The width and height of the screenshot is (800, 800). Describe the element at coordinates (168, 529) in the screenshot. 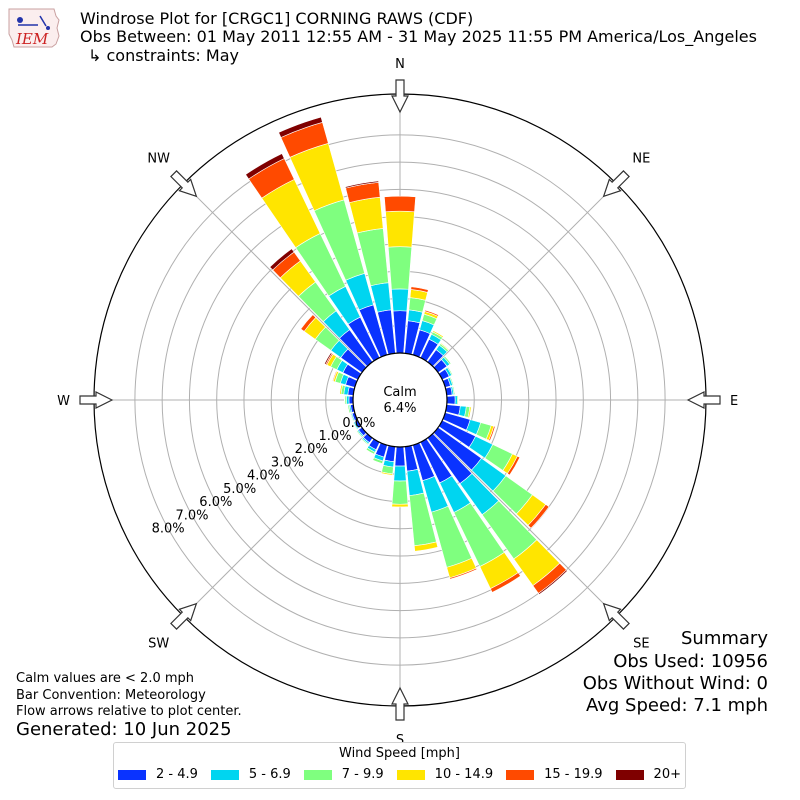

I see `radial-tick-label: 8.0%` at that location.